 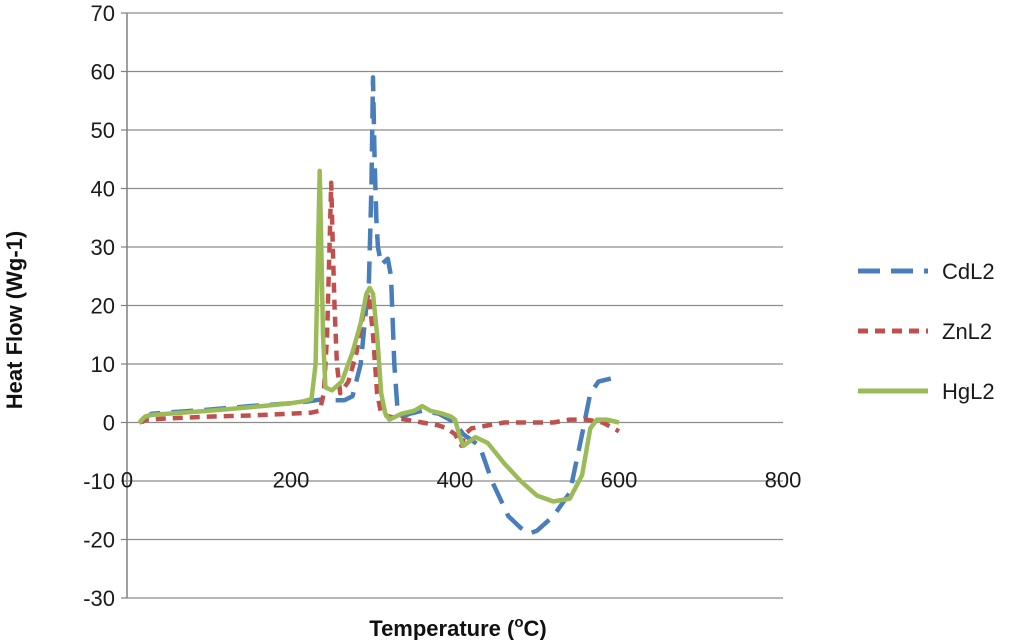 What do you see at coordinates (967, 331) in the screenshot?
I see `legend-label-znl2: ZnL2` at bounding box center [967, 331].